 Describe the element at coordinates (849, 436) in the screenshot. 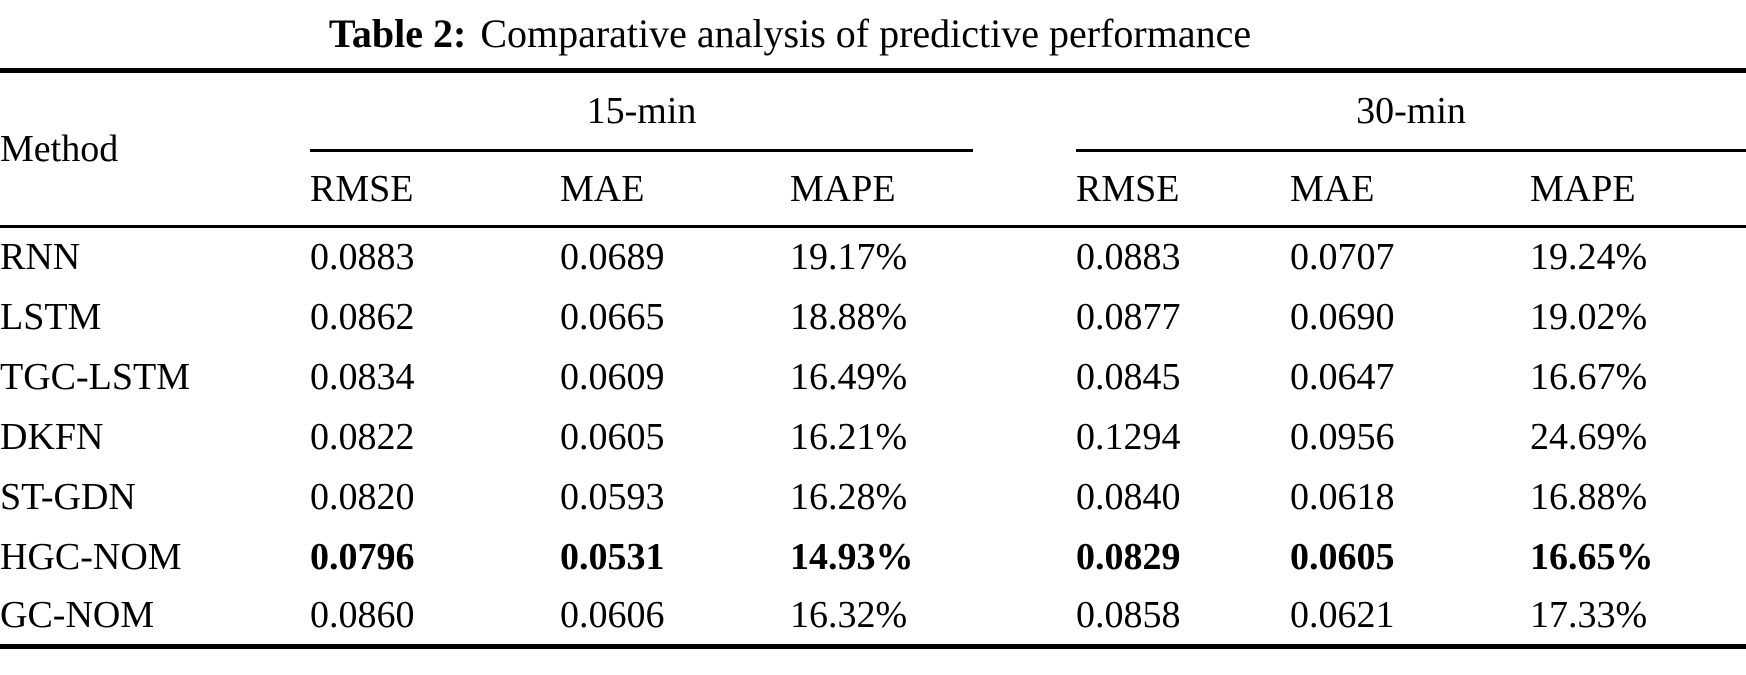

I see `mape-15-cell: 16.21%` at that location.